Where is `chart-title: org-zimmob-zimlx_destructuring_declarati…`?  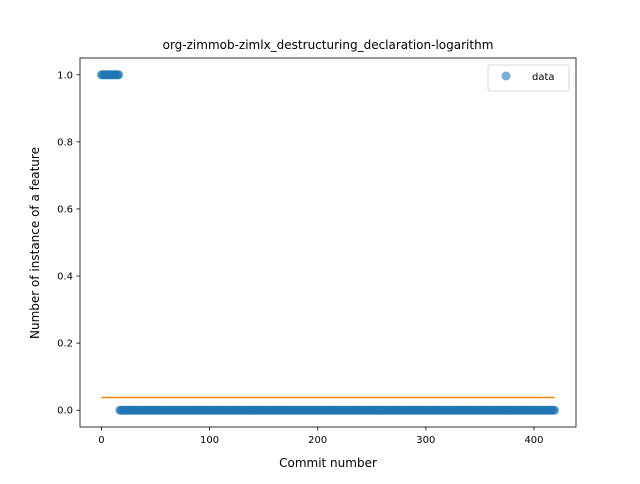
chart-title: org-zimmob-zimlx_destructuring_declarati… is located at coordinates (328, 45).